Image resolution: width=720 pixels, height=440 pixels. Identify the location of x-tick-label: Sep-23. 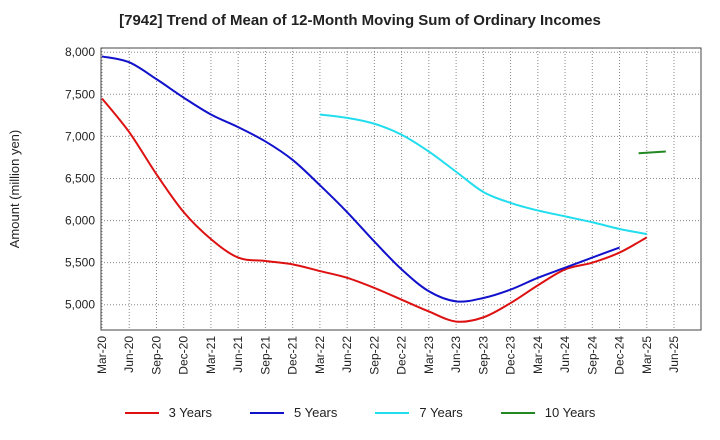
(483, 355).